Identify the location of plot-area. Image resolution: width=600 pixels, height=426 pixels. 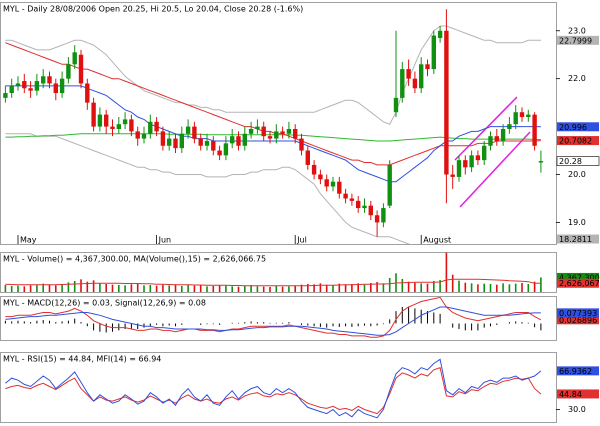
(273, 388).